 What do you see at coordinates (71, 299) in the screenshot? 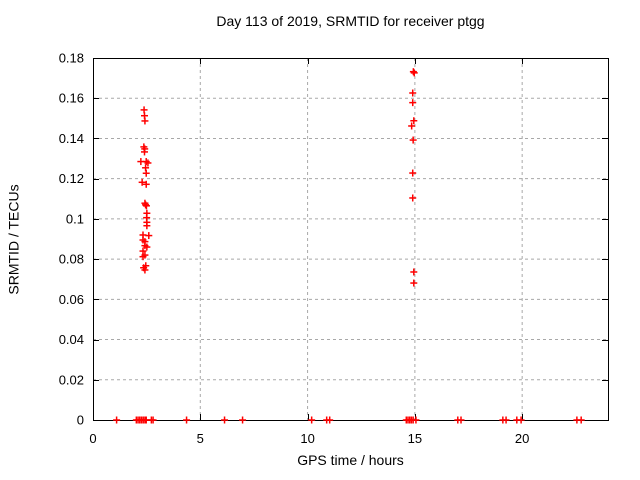
I see `y-tick-label: 0.06` at bounding box center [71, 299].